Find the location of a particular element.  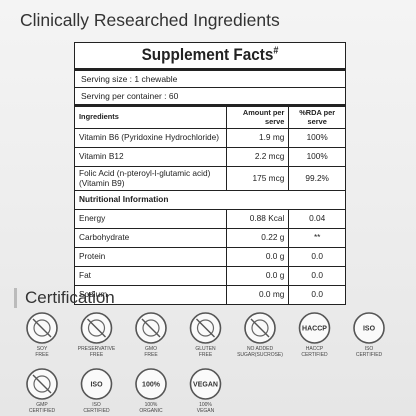

badge-label: GMP is located at coordinates (42, 405).